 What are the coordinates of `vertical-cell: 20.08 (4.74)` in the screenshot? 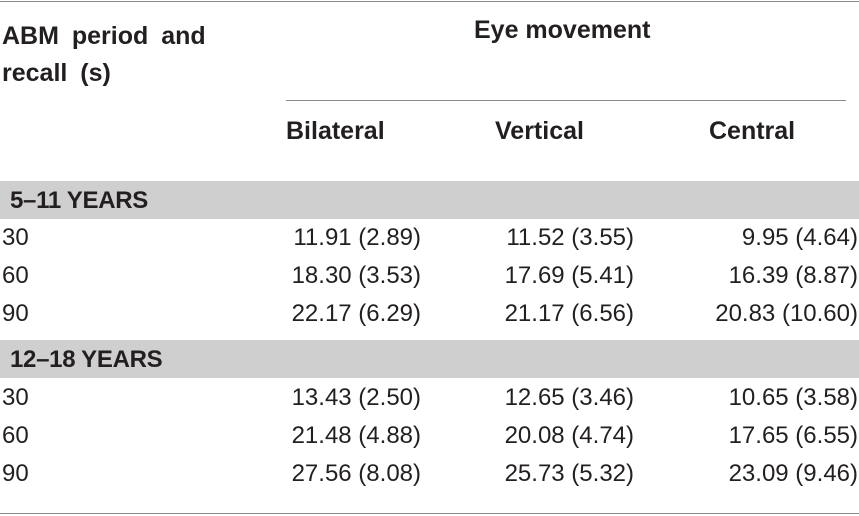 It's located at (569, 435).